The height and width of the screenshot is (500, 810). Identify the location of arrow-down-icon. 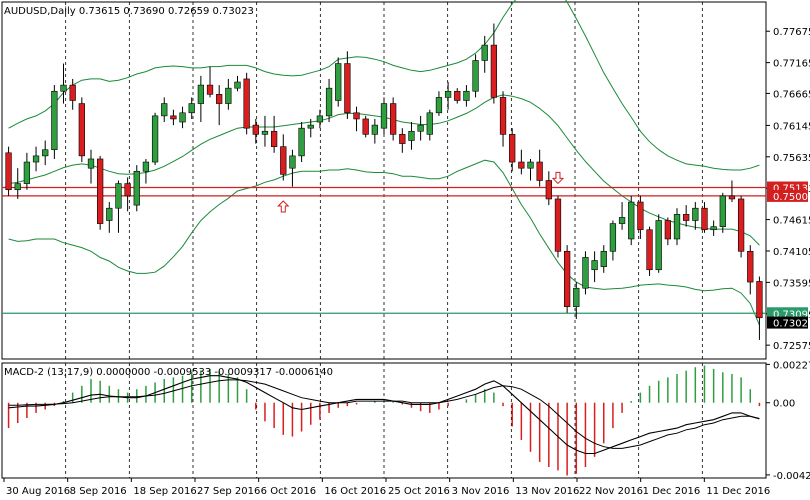
(558, 178).